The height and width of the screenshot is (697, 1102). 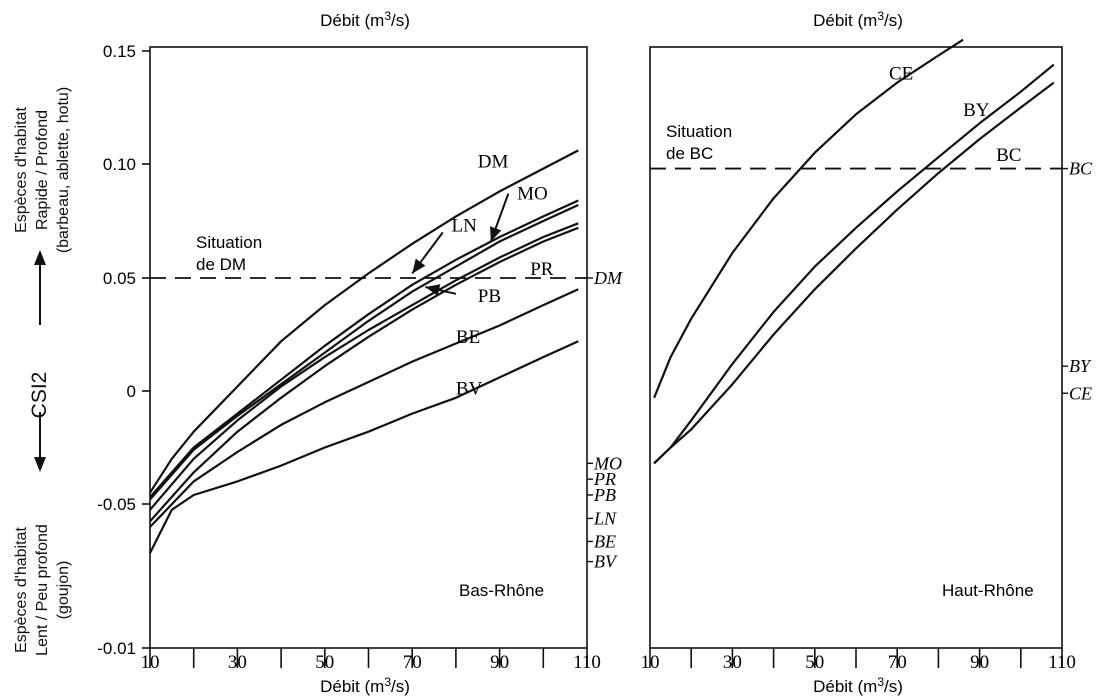 What do you see at coordinates (901, 74) in the screenshot?
I see `series-label-ce: CE` at bounding box center [901, 74].